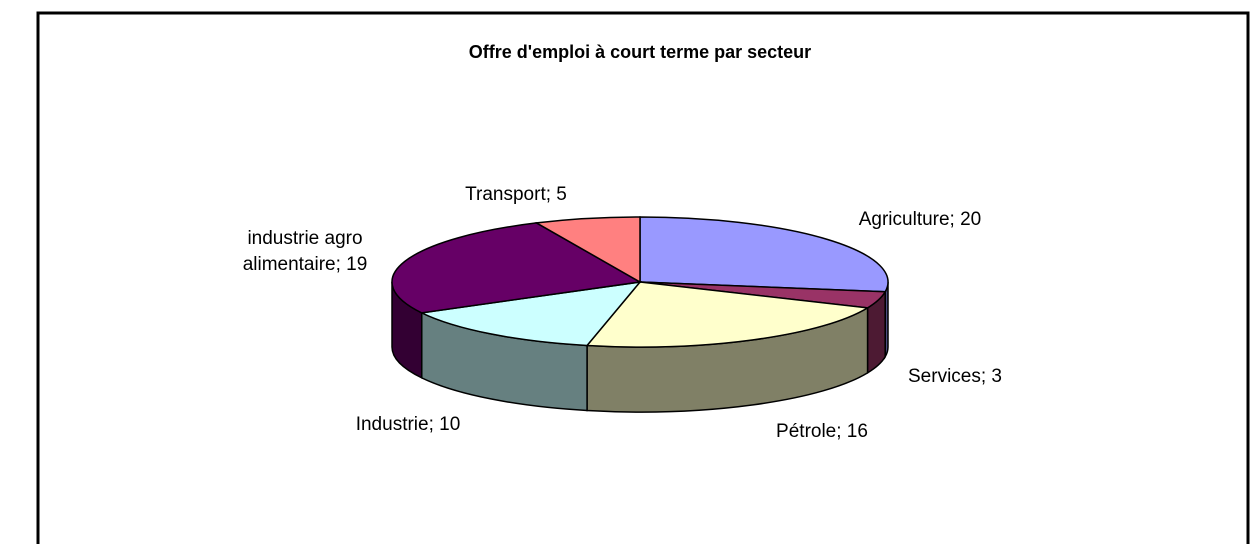 This screenshot has height=544, width=1260. Describe the element at coordinates (955, 376) in the screenshot. I see `data-label: Services; 3` at that location.